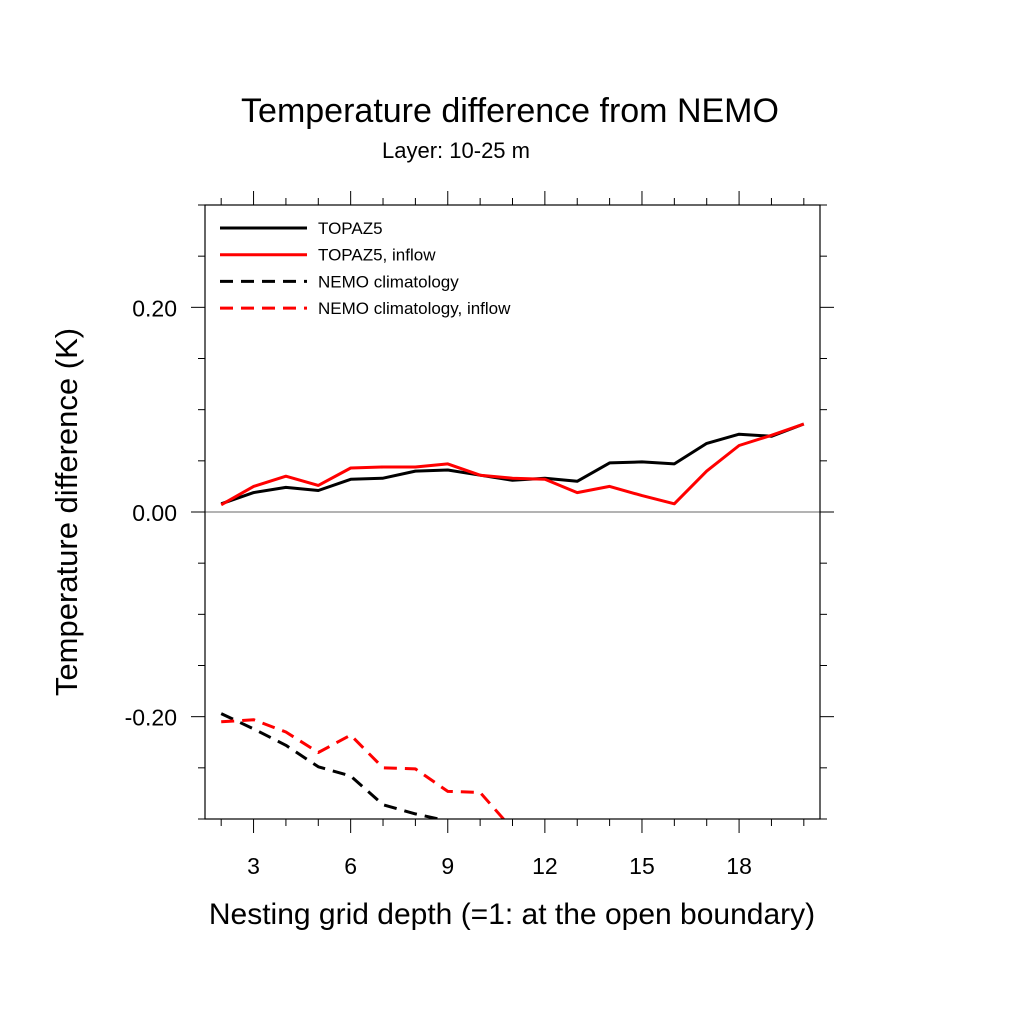  Describe the element at coordinates (739, 866) in the screenshot. I see `x-tick-label: 18` at that location.